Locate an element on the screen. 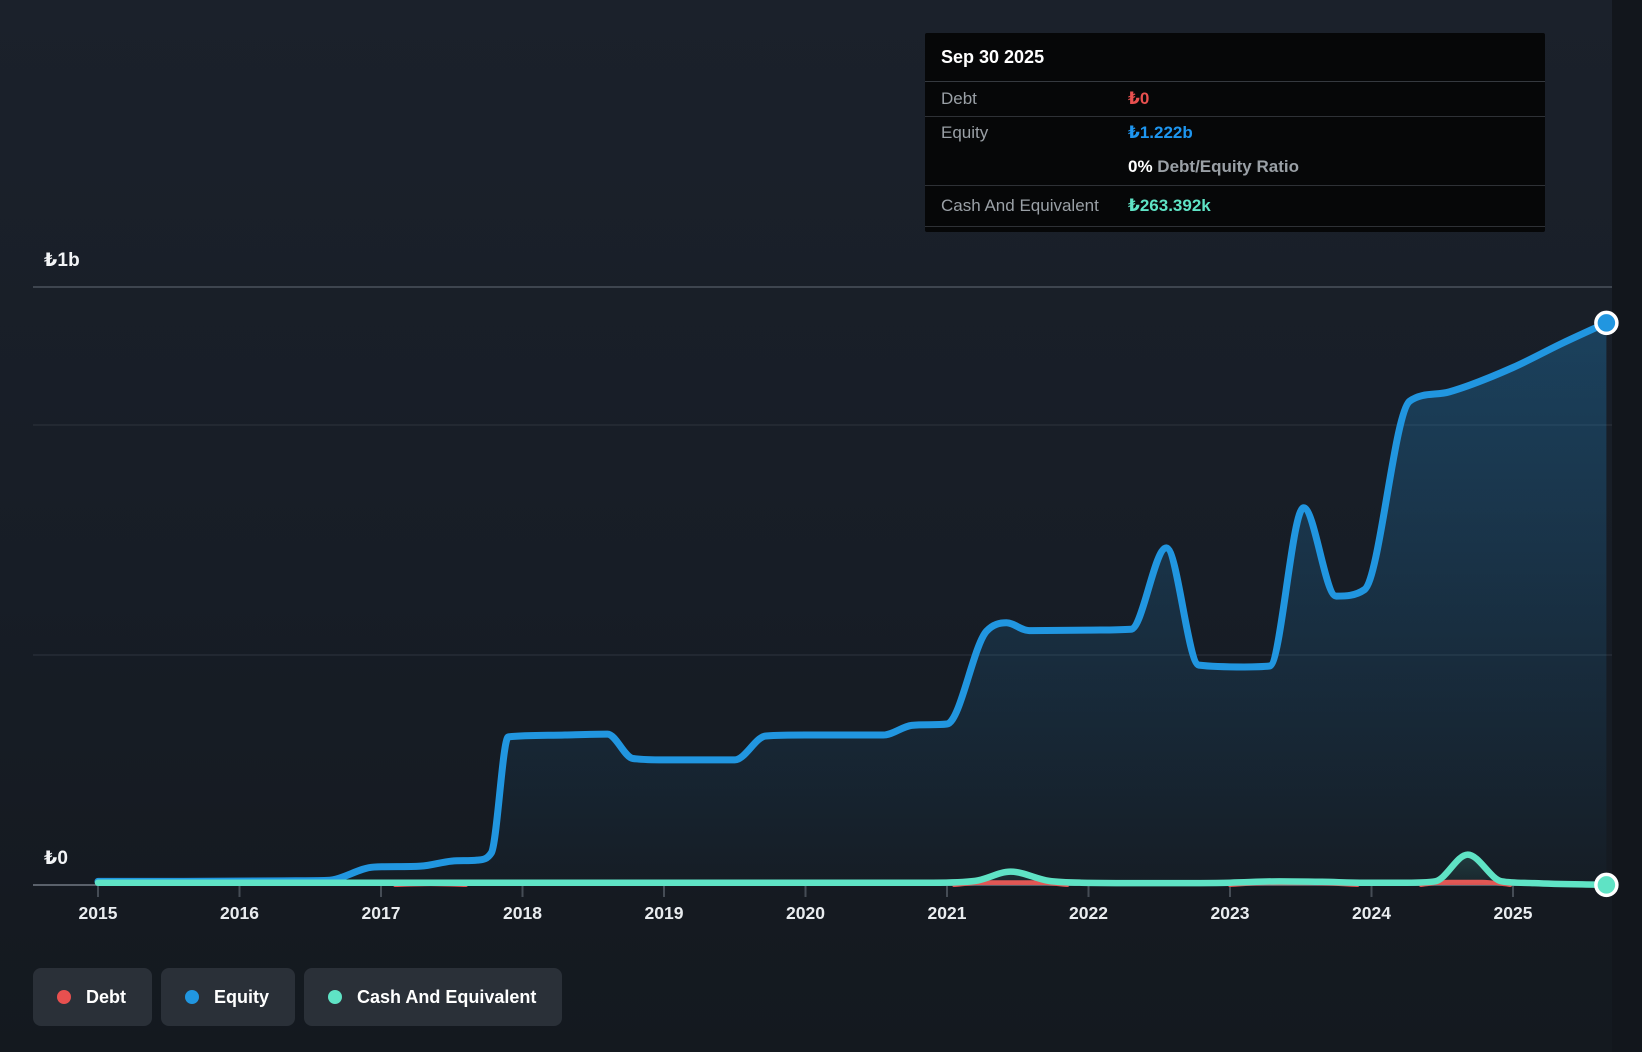 The height and width of the screenshot is (1052, 1642). cash-series-dot-icon is located at coordinates (335, 997).